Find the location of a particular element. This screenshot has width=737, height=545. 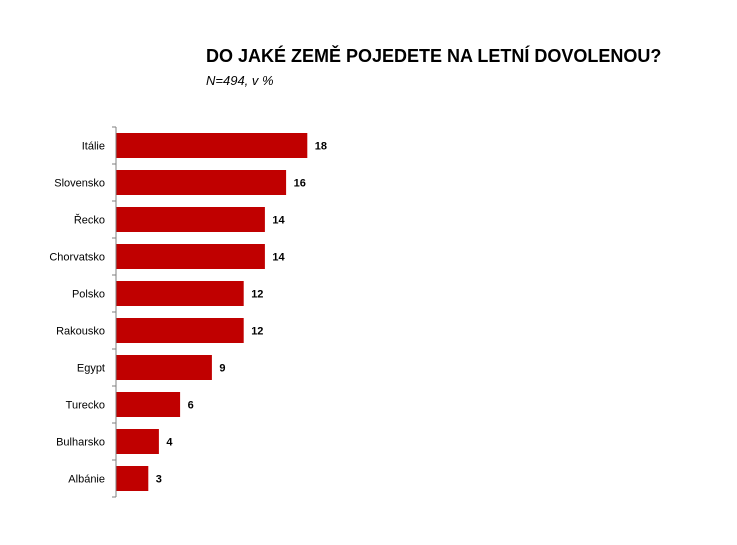

data-label: 4 is located at coordinates (169, 443).